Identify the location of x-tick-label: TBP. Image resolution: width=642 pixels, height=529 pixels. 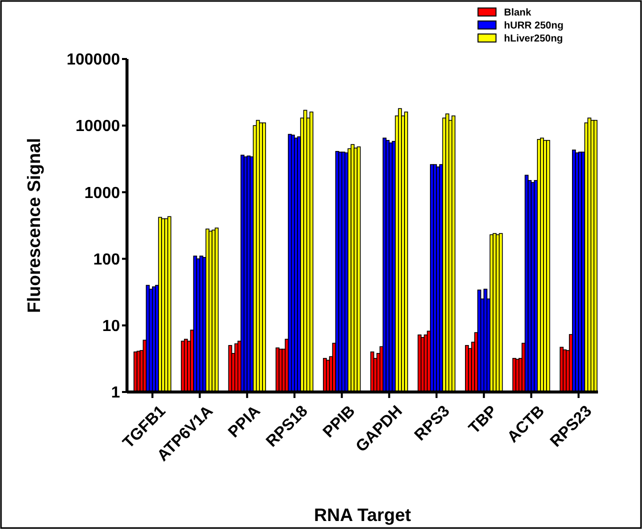
(483, 420).